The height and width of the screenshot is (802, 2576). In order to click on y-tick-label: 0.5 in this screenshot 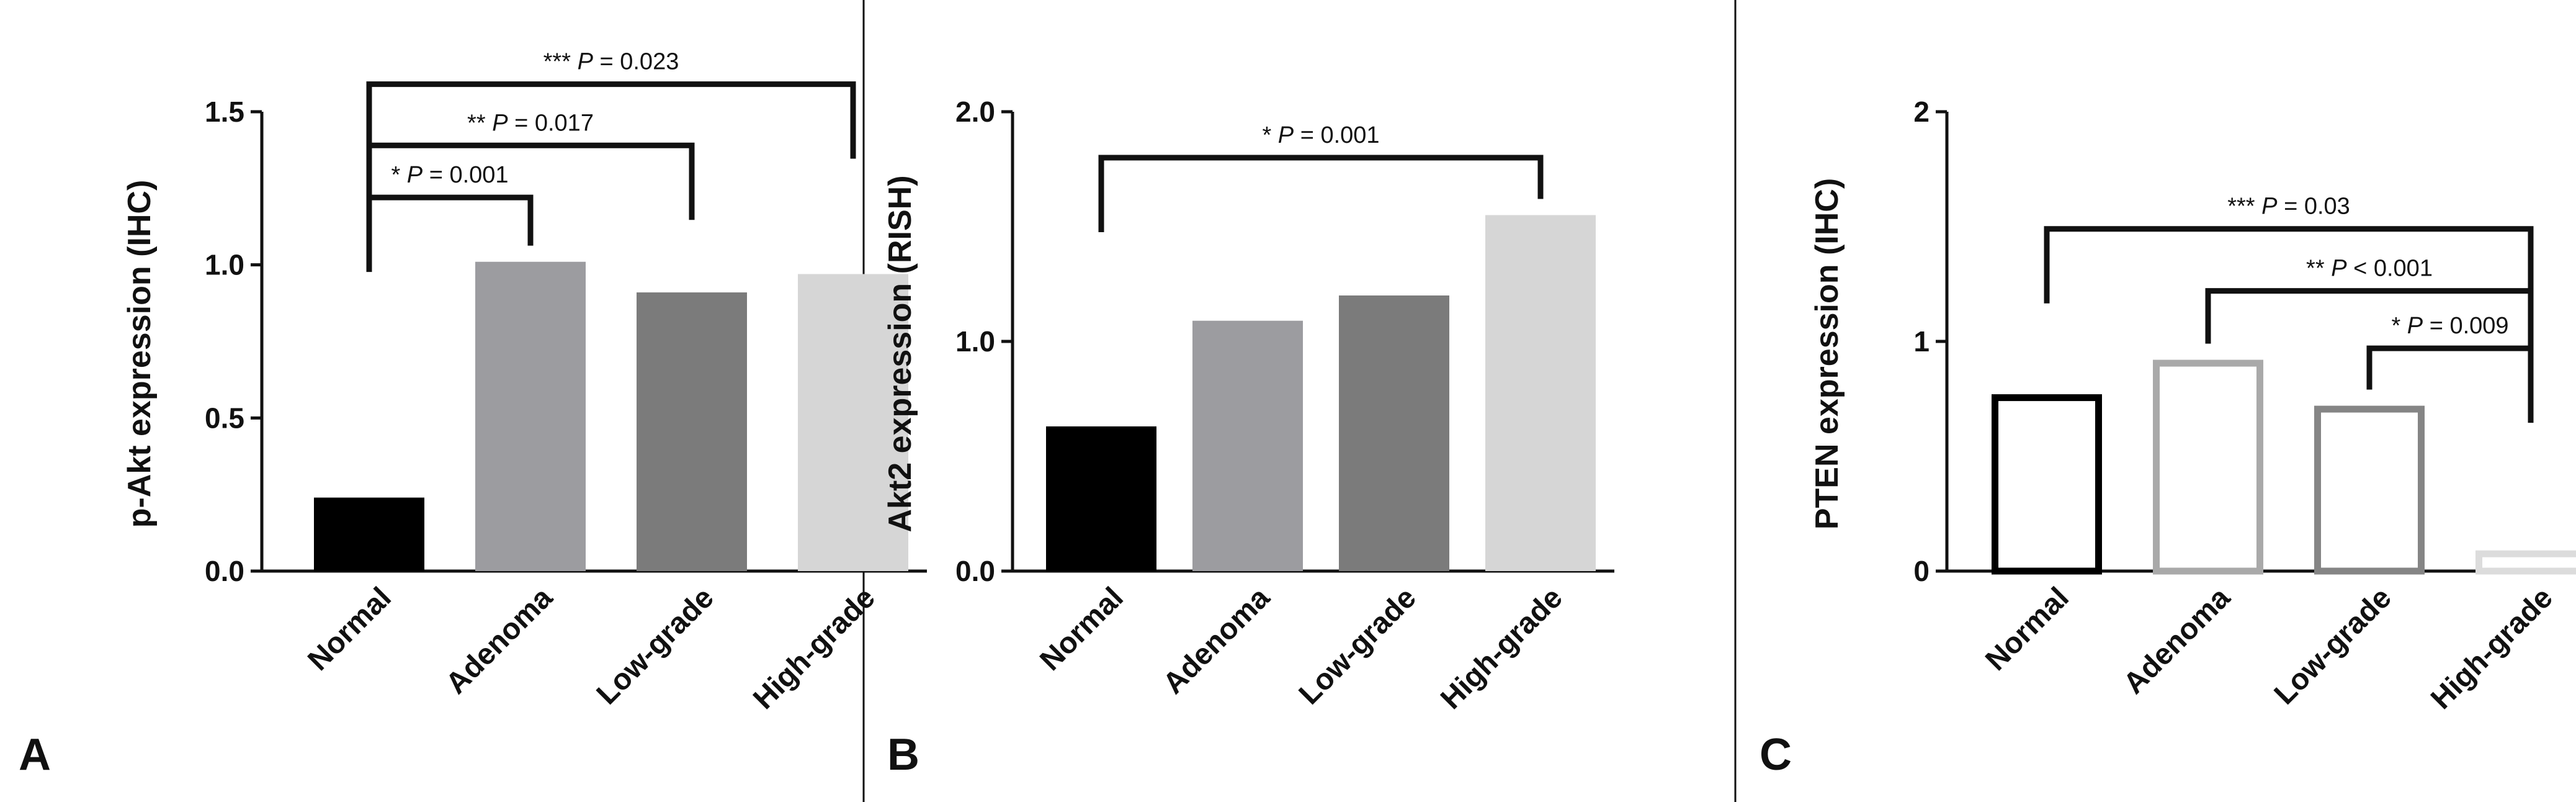, I will do `click(224, 418)`.